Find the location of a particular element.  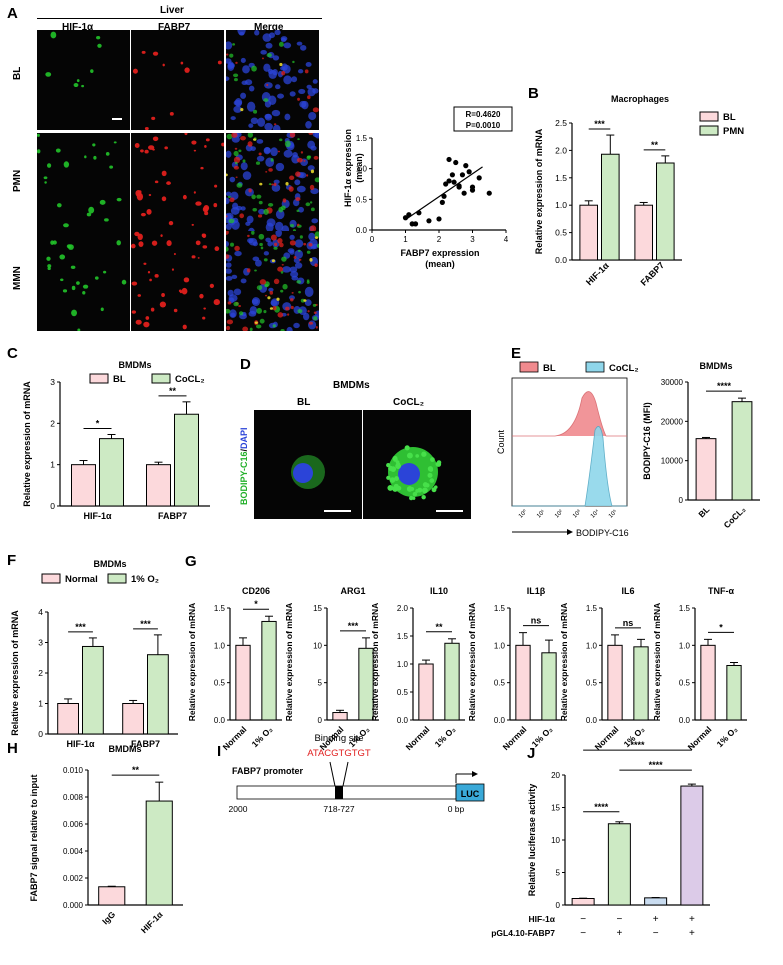

g5-title: TNF-α is located at coordinates (721, 591).